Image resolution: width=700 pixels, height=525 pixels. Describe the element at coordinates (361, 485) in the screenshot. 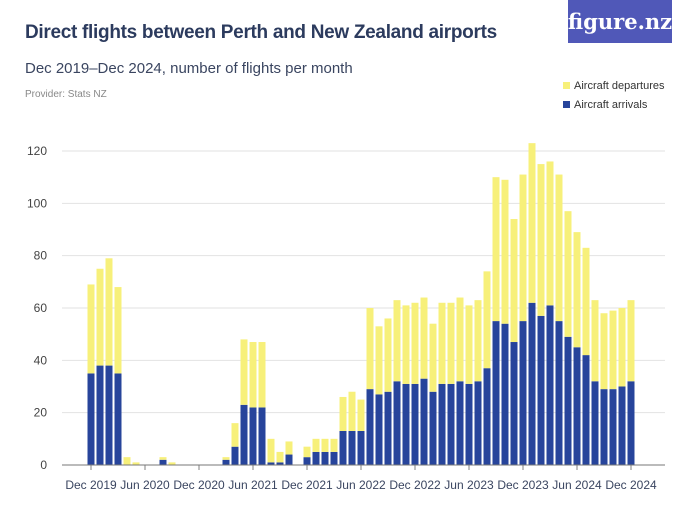

I see `x-tick-label: Jun 2022` at that location.